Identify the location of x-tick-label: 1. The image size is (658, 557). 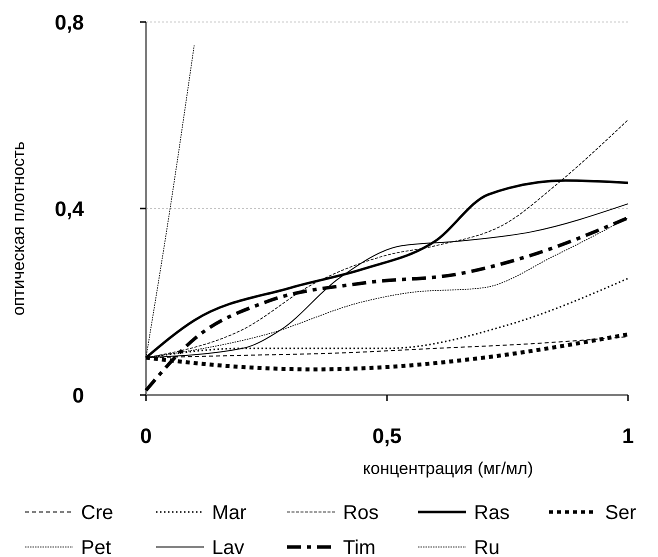
(628, 436).